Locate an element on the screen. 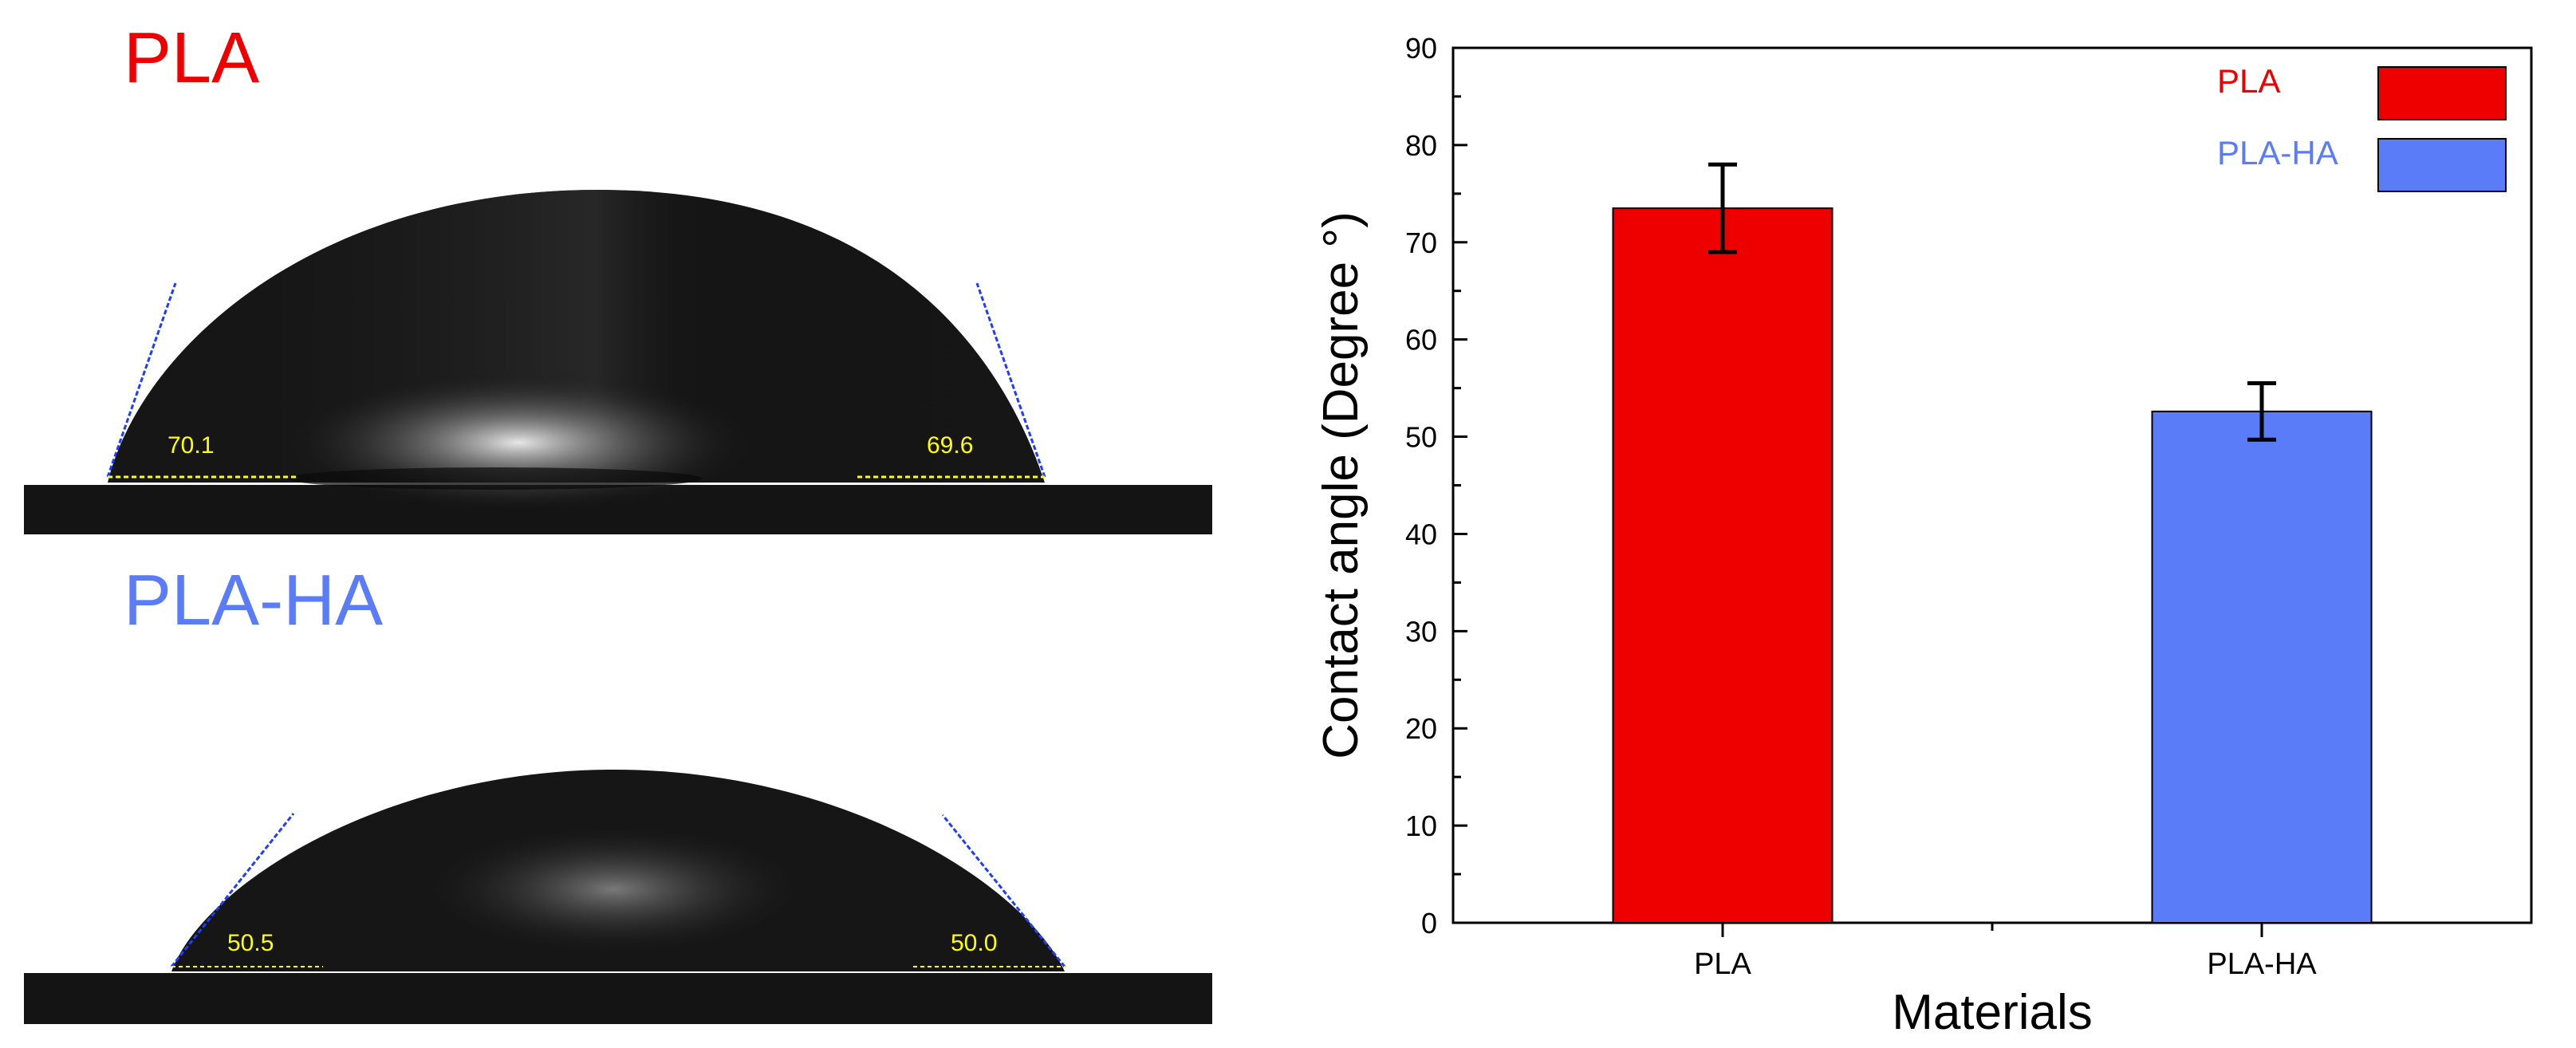 This screenshot has height=1048, width=2576. x-tick-label: PLA is located at coordinates (1722, 964).